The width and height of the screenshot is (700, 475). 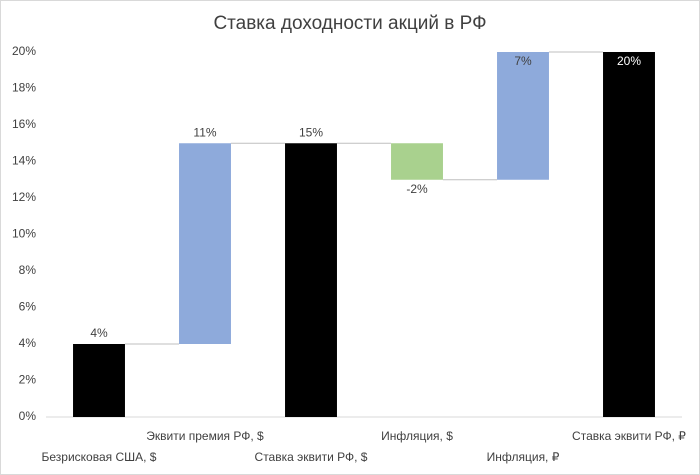 I want to click on data-label: -2%, so click(x=417, y=189).